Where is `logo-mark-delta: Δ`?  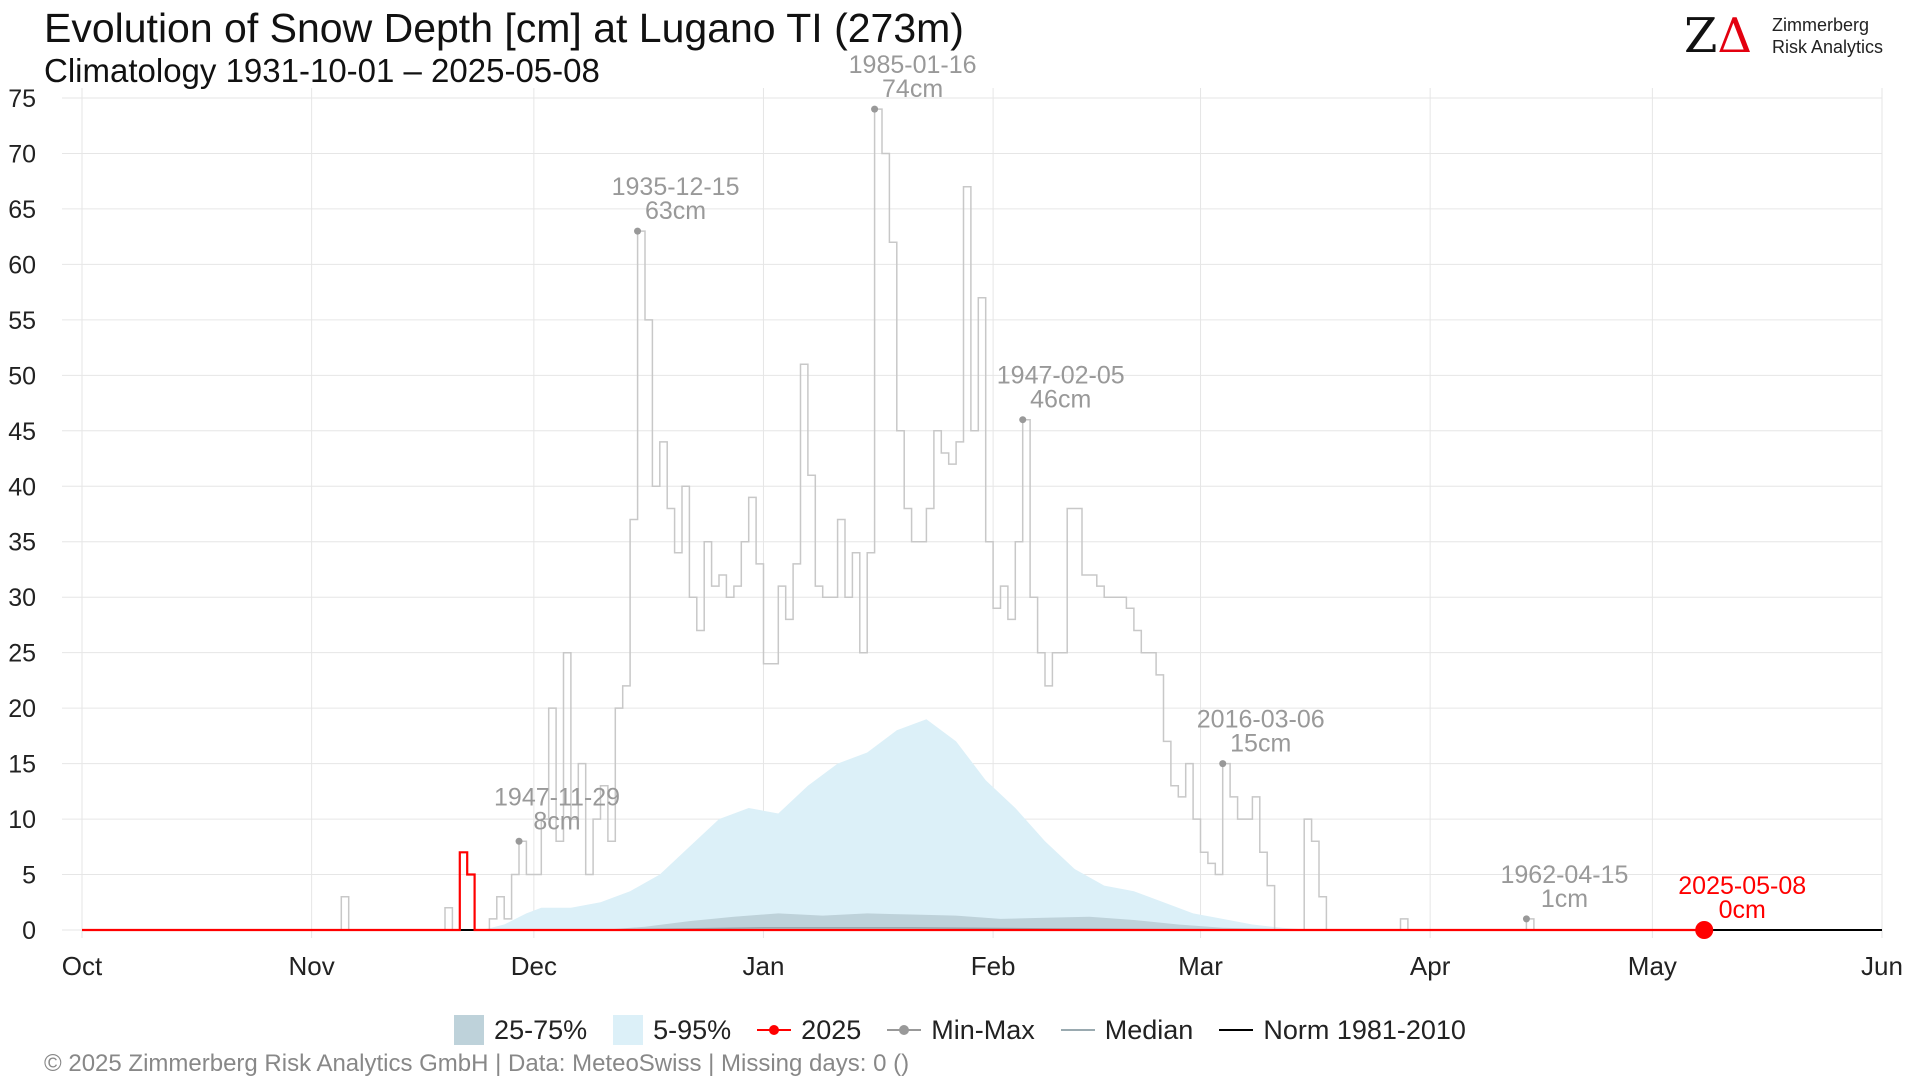
logo-mark-delta: Δ is located at coordinates (1735, 36).